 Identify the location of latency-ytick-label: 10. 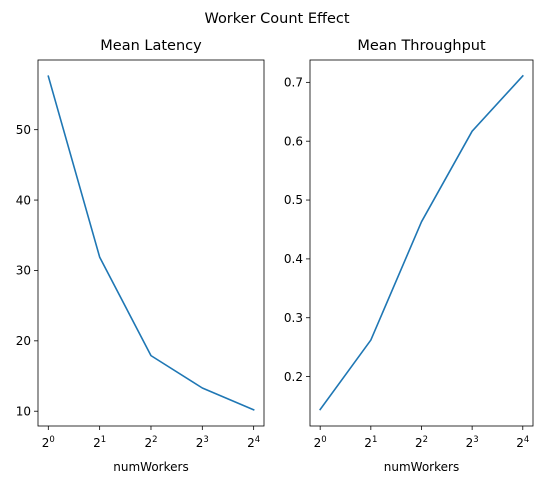
(23, 411).